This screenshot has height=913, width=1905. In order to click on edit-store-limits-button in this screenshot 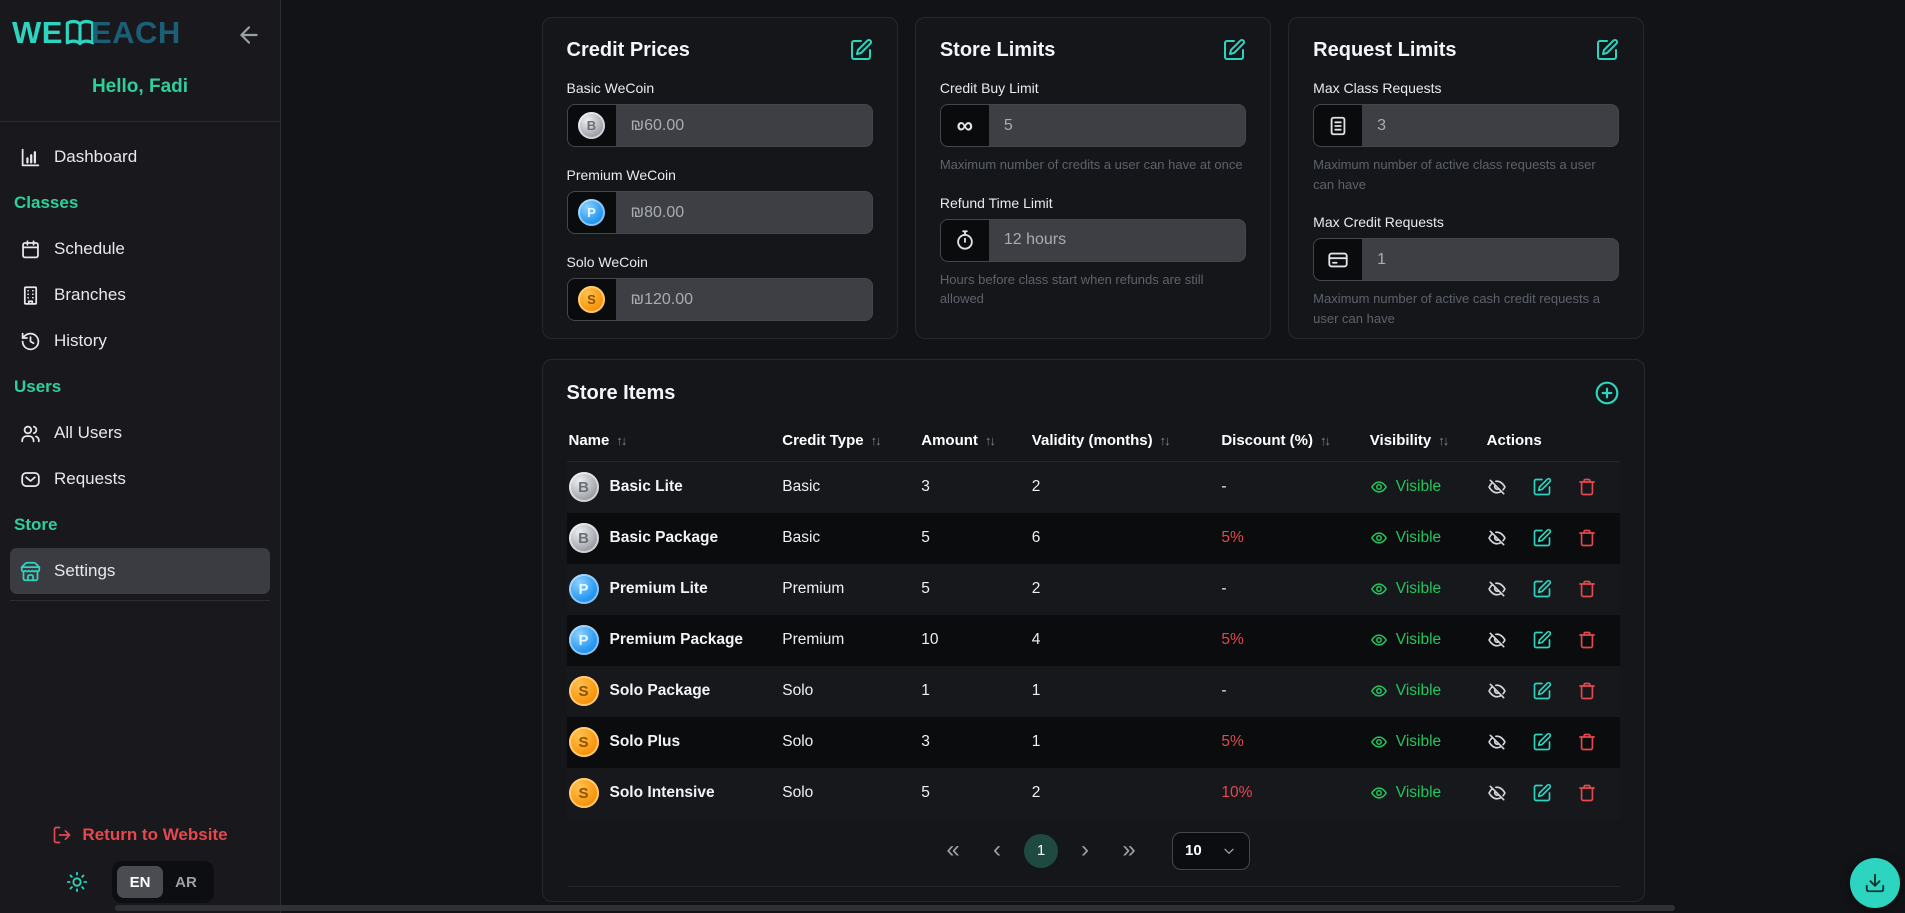, I will do `click(1234, 50)`.